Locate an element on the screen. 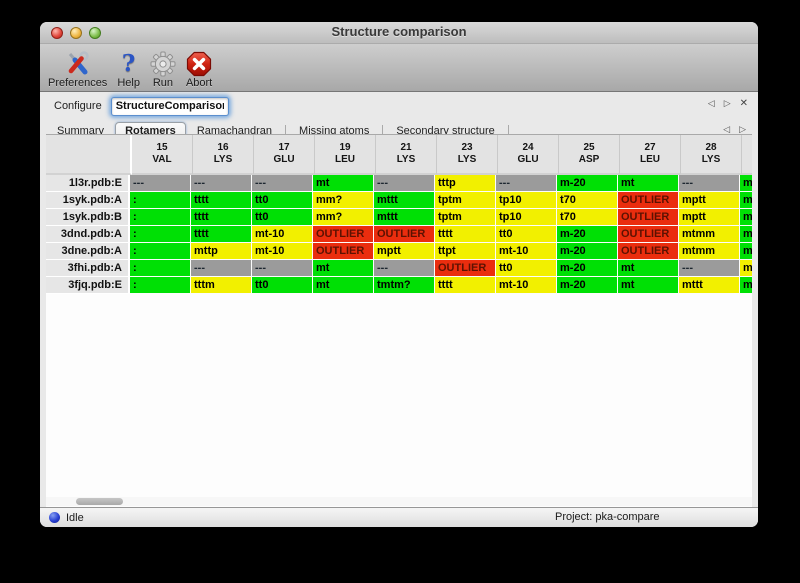  help-button: ? Help is located at coordinates (128, 69).